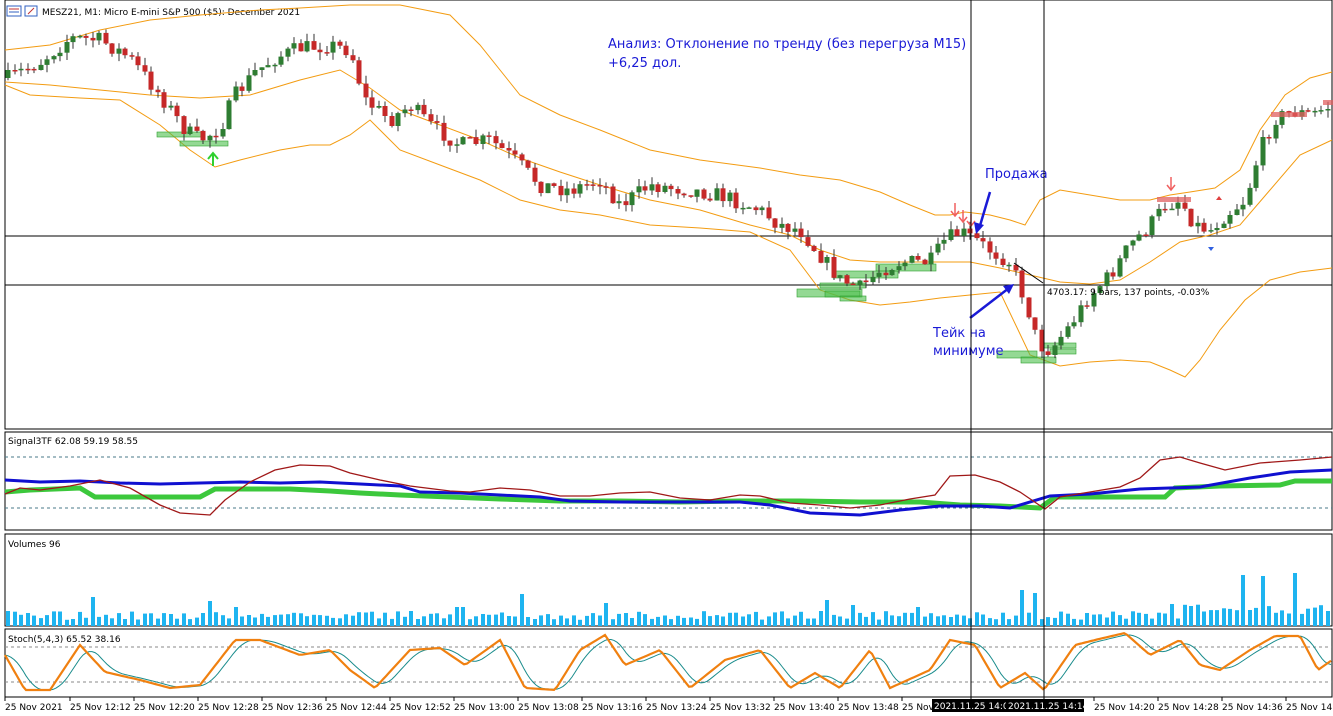 The width and height of the screenshot is (1333, 716). Describe the element at coordinates (668, 662) in the screenshot. I see `stoch-signal-line` at that location.